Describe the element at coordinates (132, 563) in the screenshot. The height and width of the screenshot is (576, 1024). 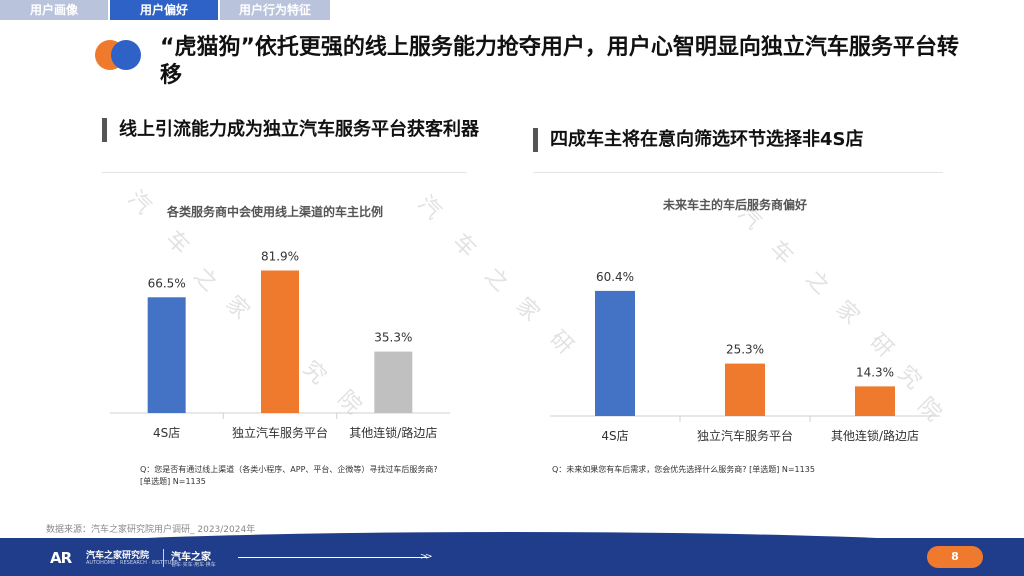
I see `institute-sub: AUTOHOME · RESEARCH · INSTITUTE` at that location.